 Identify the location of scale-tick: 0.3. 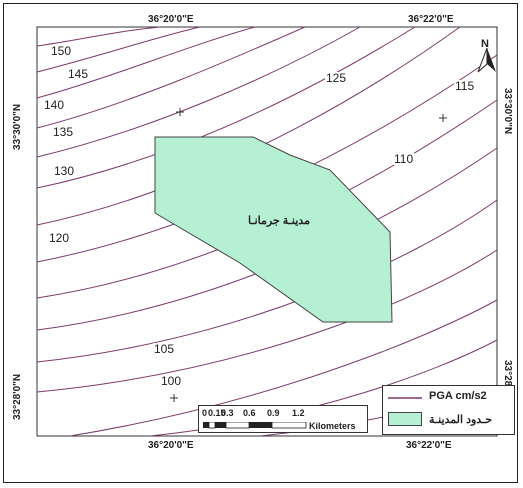
(227, 413).